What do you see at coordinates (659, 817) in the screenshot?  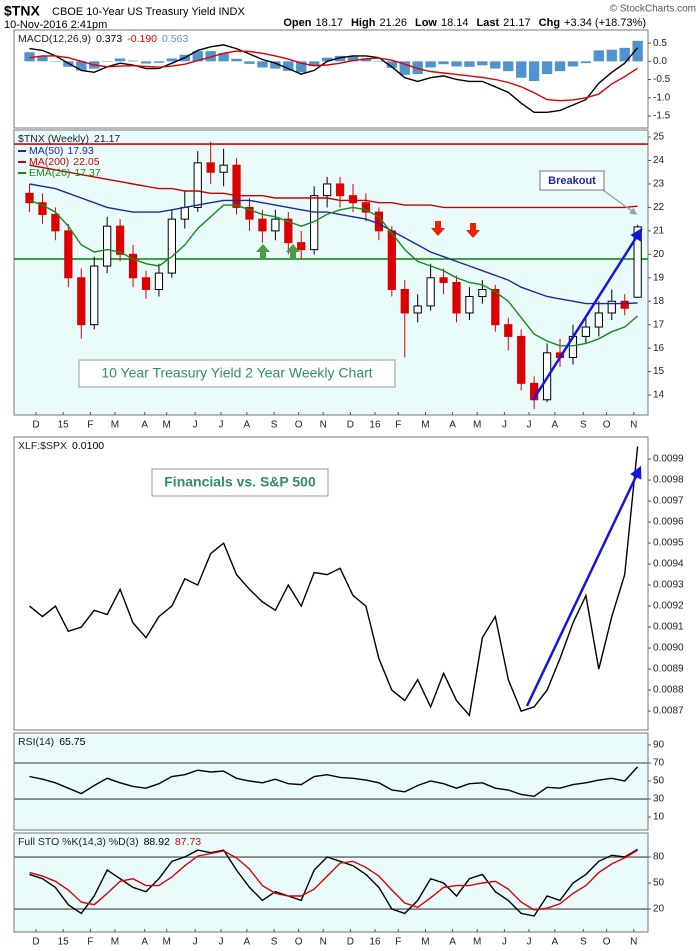 I see `y-tick-label: 10` at bounding box center [659, 817].